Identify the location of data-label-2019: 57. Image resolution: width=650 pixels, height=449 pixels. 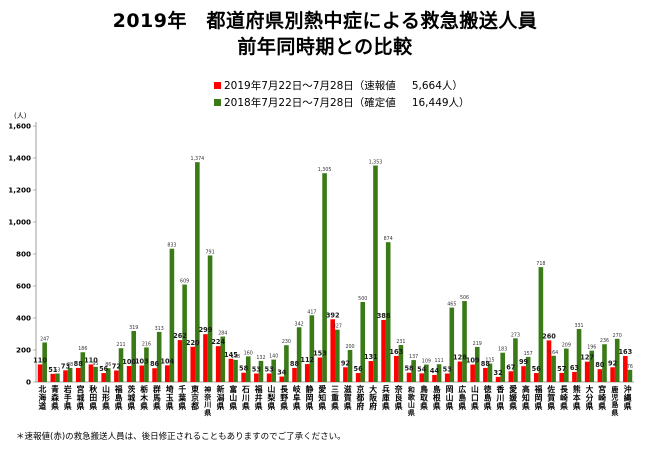
(562, 369).